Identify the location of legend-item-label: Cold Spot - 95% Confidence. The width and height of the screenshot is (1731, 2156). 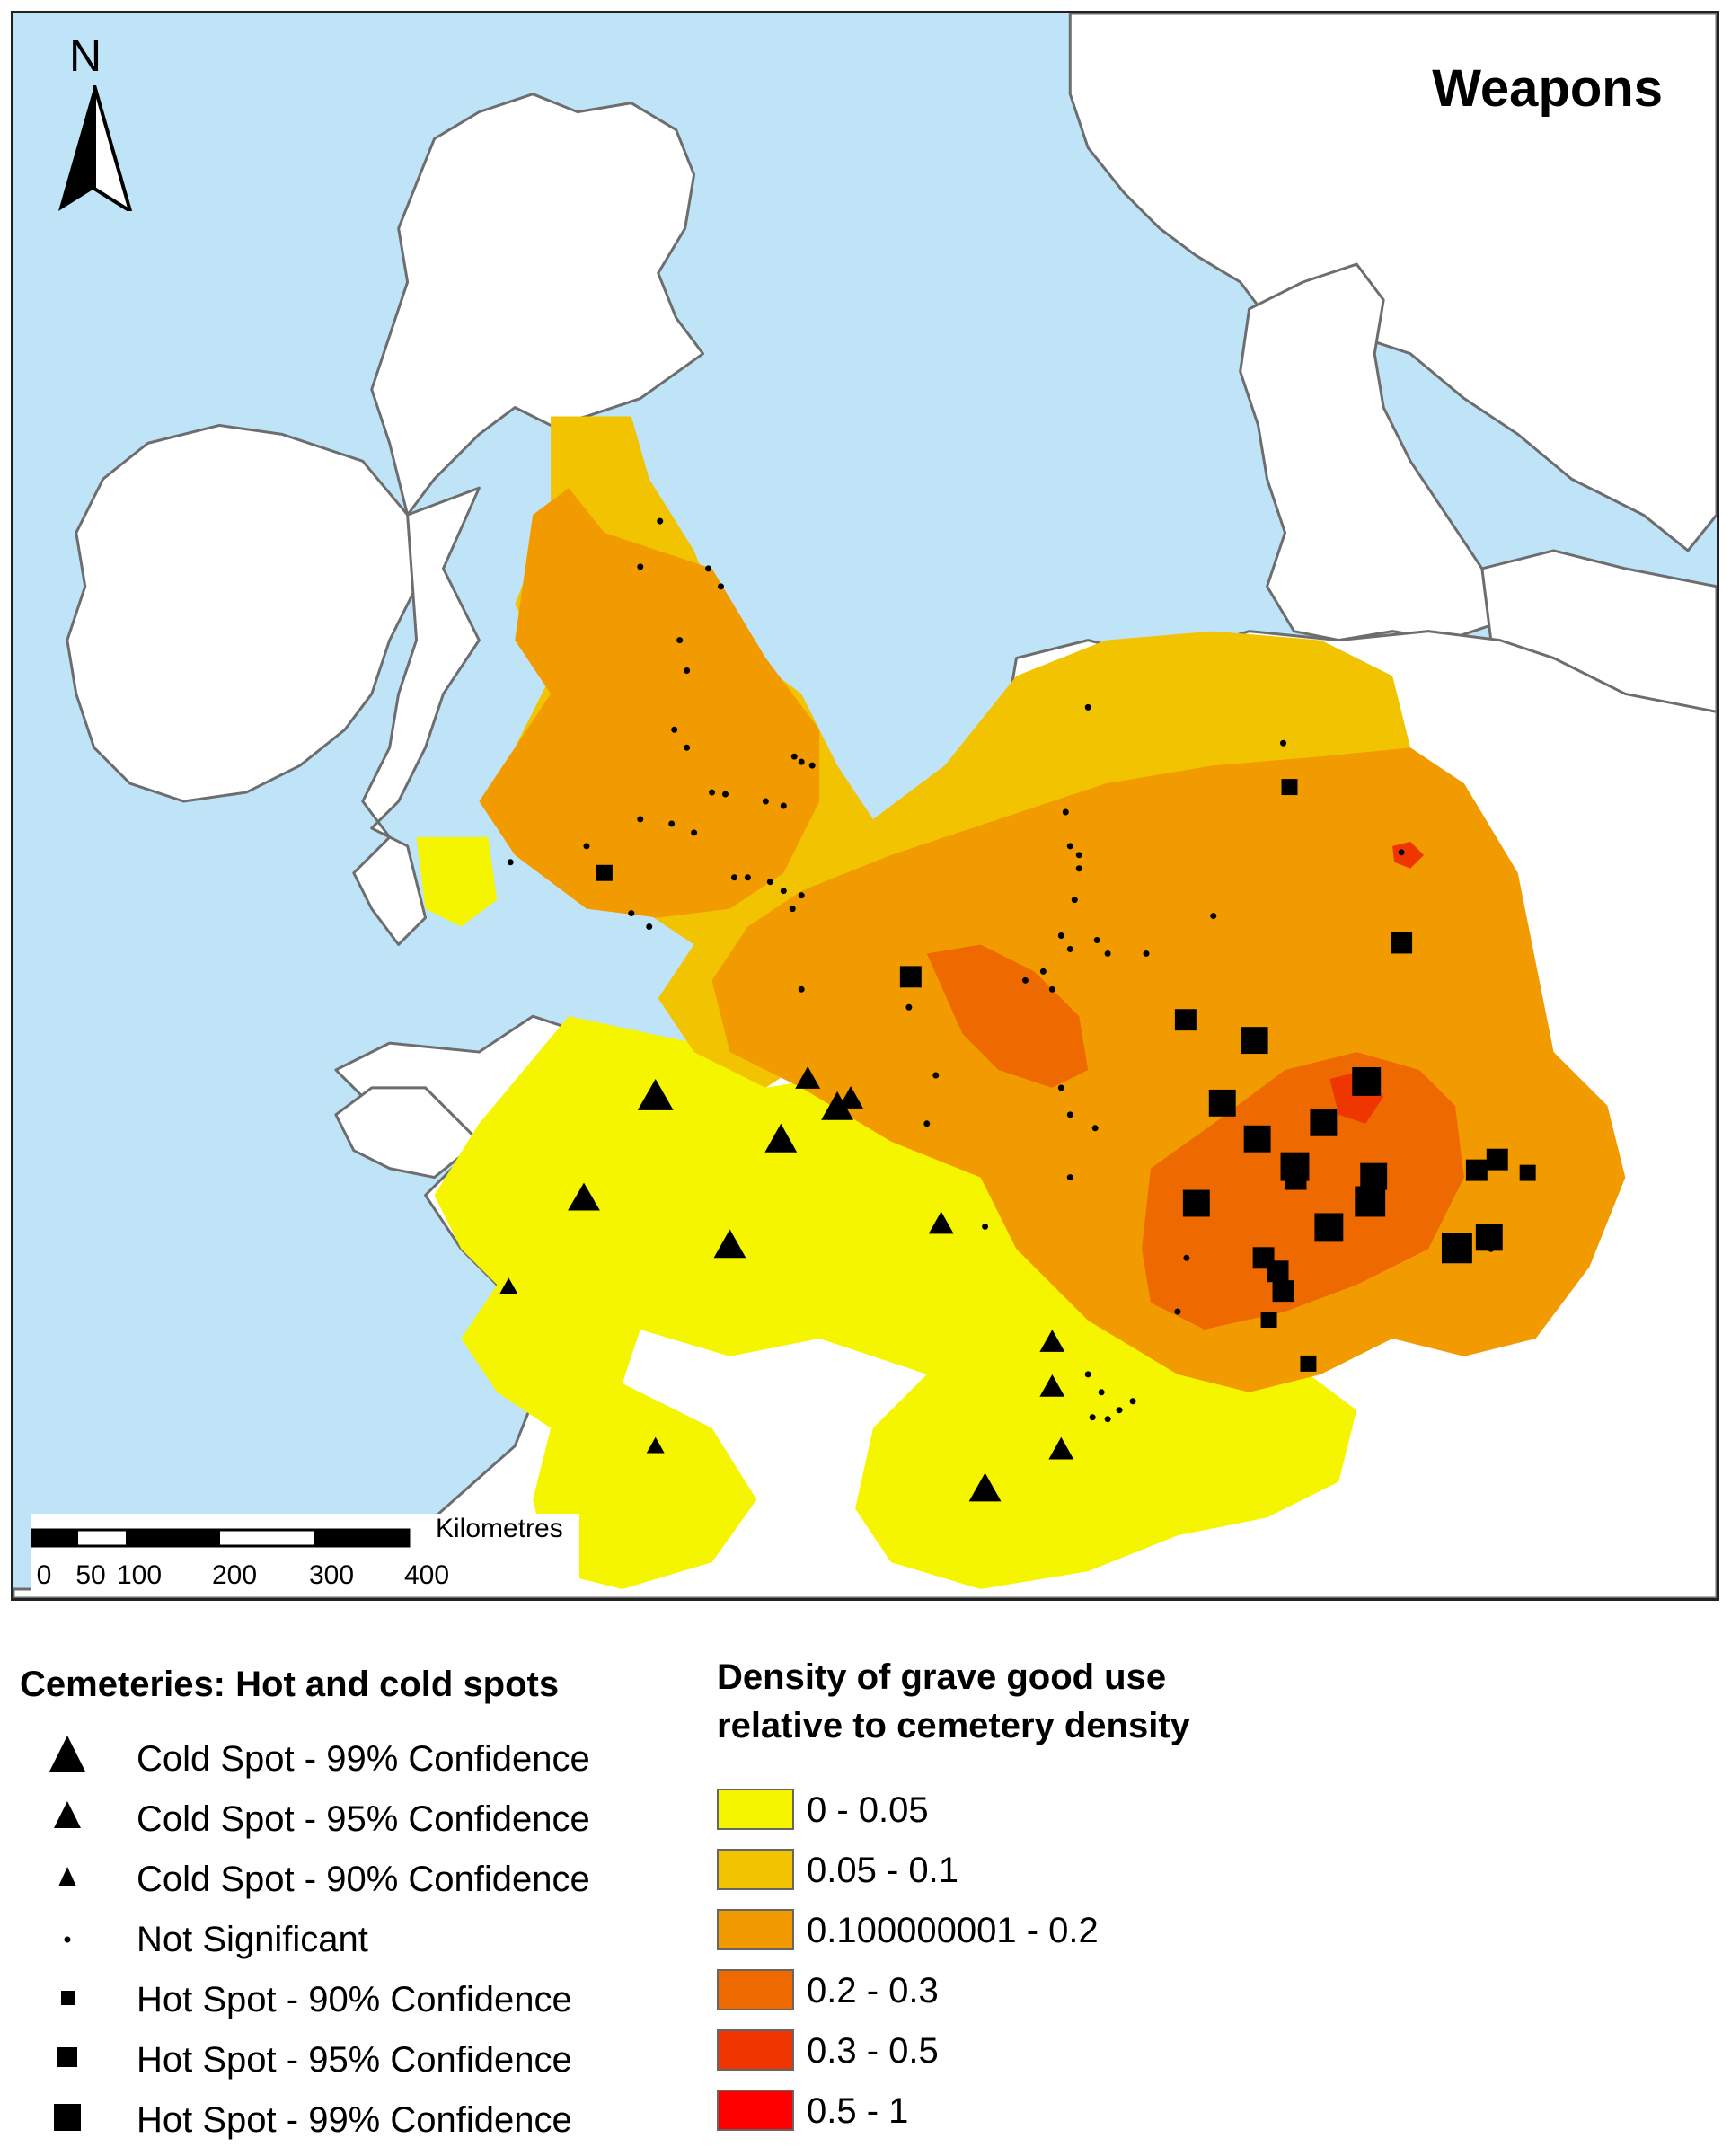
(363, 1819).